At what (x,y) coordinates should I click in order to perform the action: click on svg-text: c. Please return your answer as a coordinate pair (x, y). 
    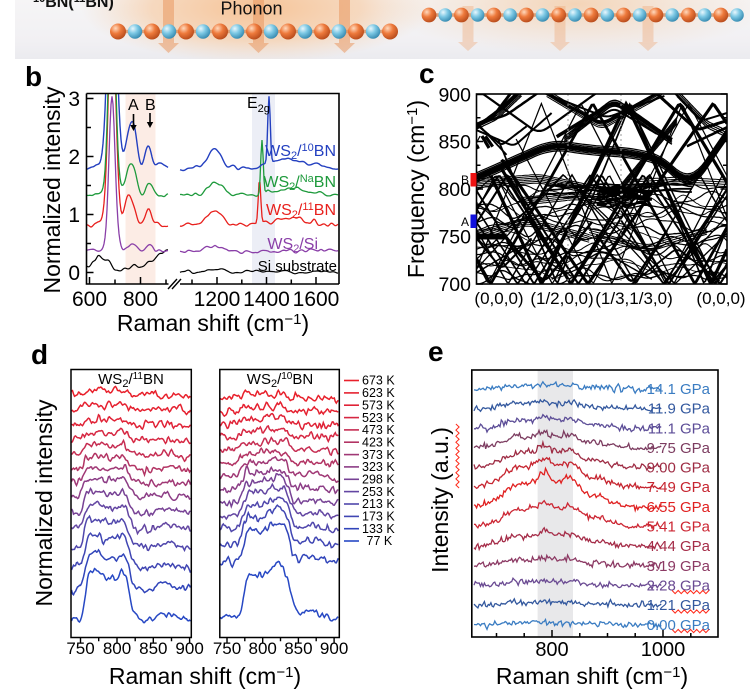
    Looking at the image, I should click on (427, 73).